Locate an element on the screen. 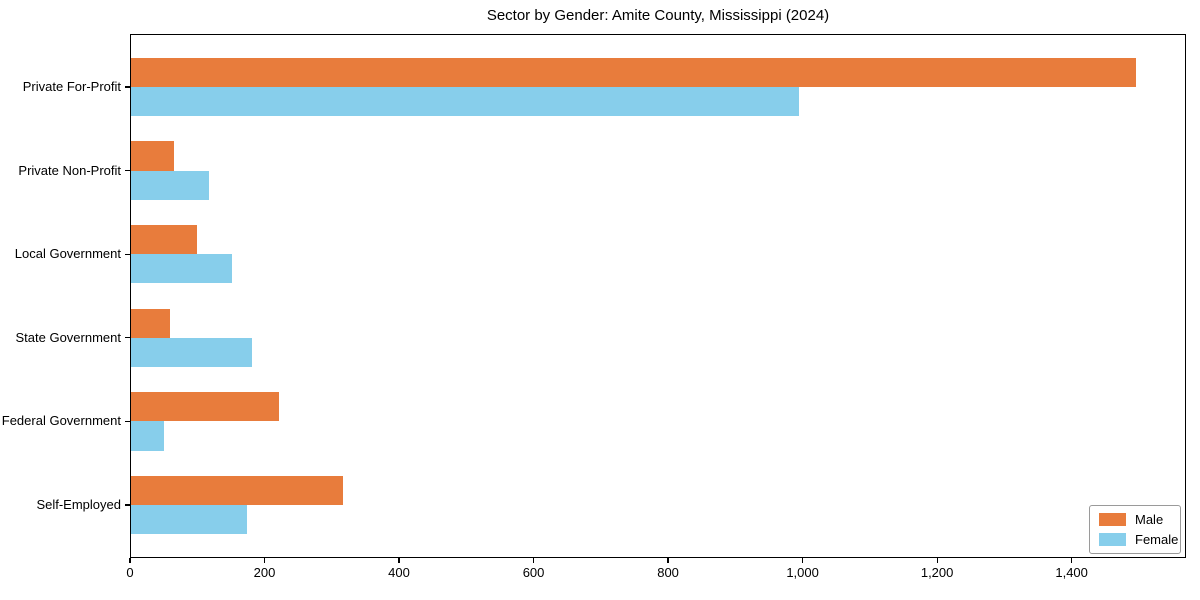 This screenshot has height=600, width=1200. x-axis-tick-label: 200 is located at coordinates (264, 572).